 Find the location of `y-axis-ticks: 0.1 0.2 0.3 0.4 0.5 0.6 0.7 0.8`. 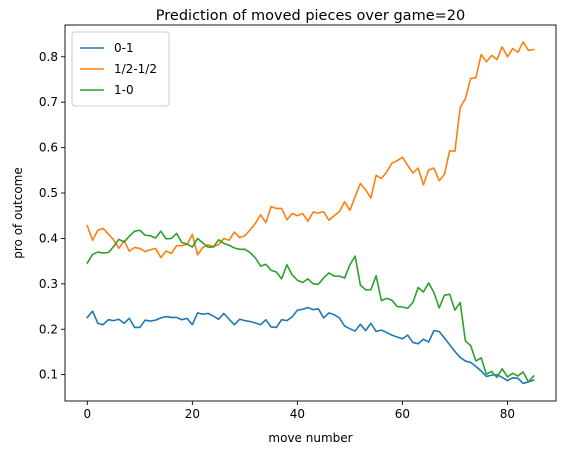

y-axis-ticks: 0.1 0.2 0.3 0.4 0.5 0.6 0.7 0.8 is located at coordinates (52, 216).